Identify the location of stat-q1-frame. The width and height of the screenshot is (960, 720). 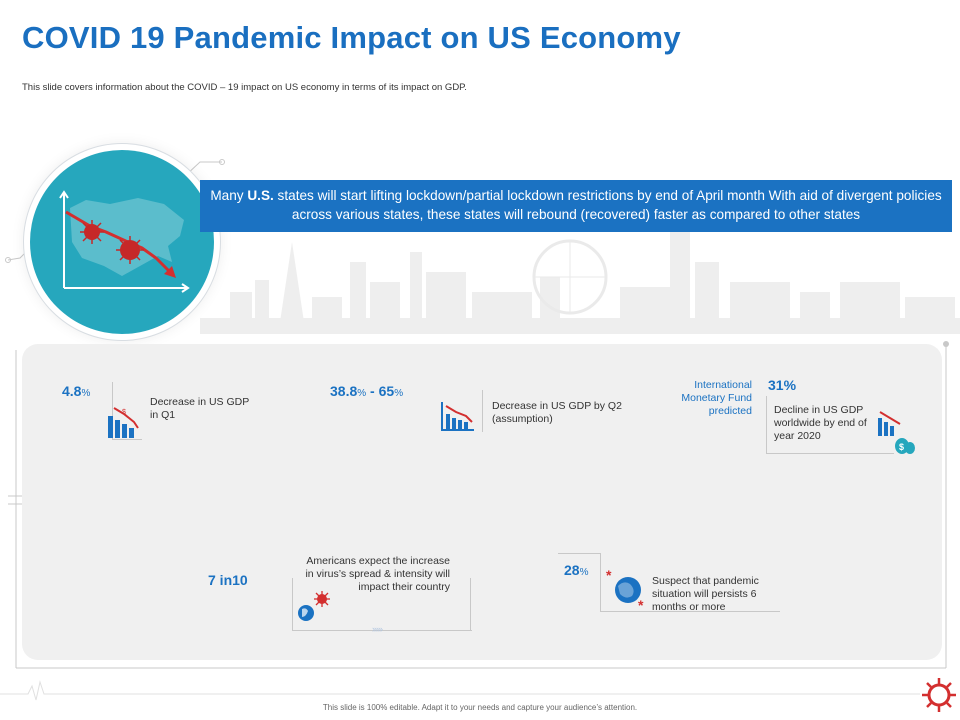
(127, 411).